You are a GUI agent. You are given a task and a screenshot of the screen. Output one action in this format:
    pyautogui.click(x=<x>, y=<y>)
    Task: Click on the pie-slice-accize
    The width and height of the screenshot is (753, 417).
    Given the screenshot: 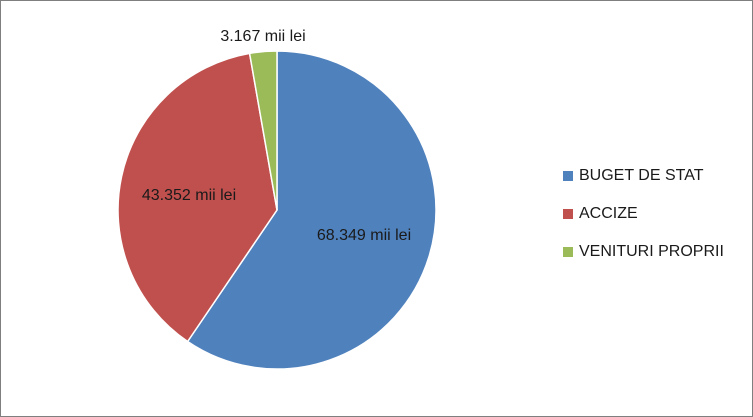 What is the action you would take?
    pyautogui.click(x=197, y=197)
    